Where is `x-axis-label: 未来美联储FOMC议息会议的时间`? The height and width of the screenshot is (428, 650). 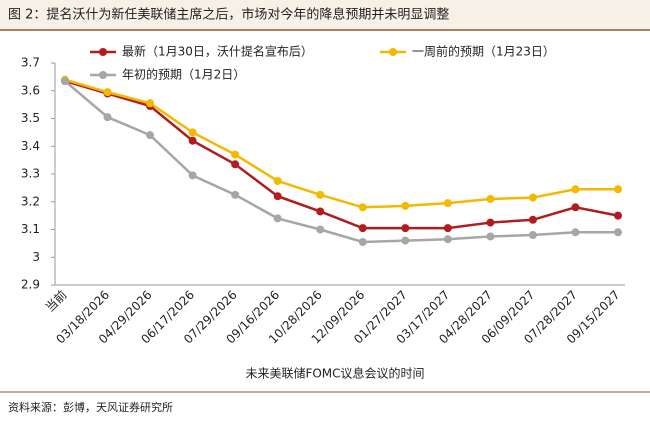
x-axis-label: 未来美联储FOMC议息会议的时间 is located at coordinates (334, 373).